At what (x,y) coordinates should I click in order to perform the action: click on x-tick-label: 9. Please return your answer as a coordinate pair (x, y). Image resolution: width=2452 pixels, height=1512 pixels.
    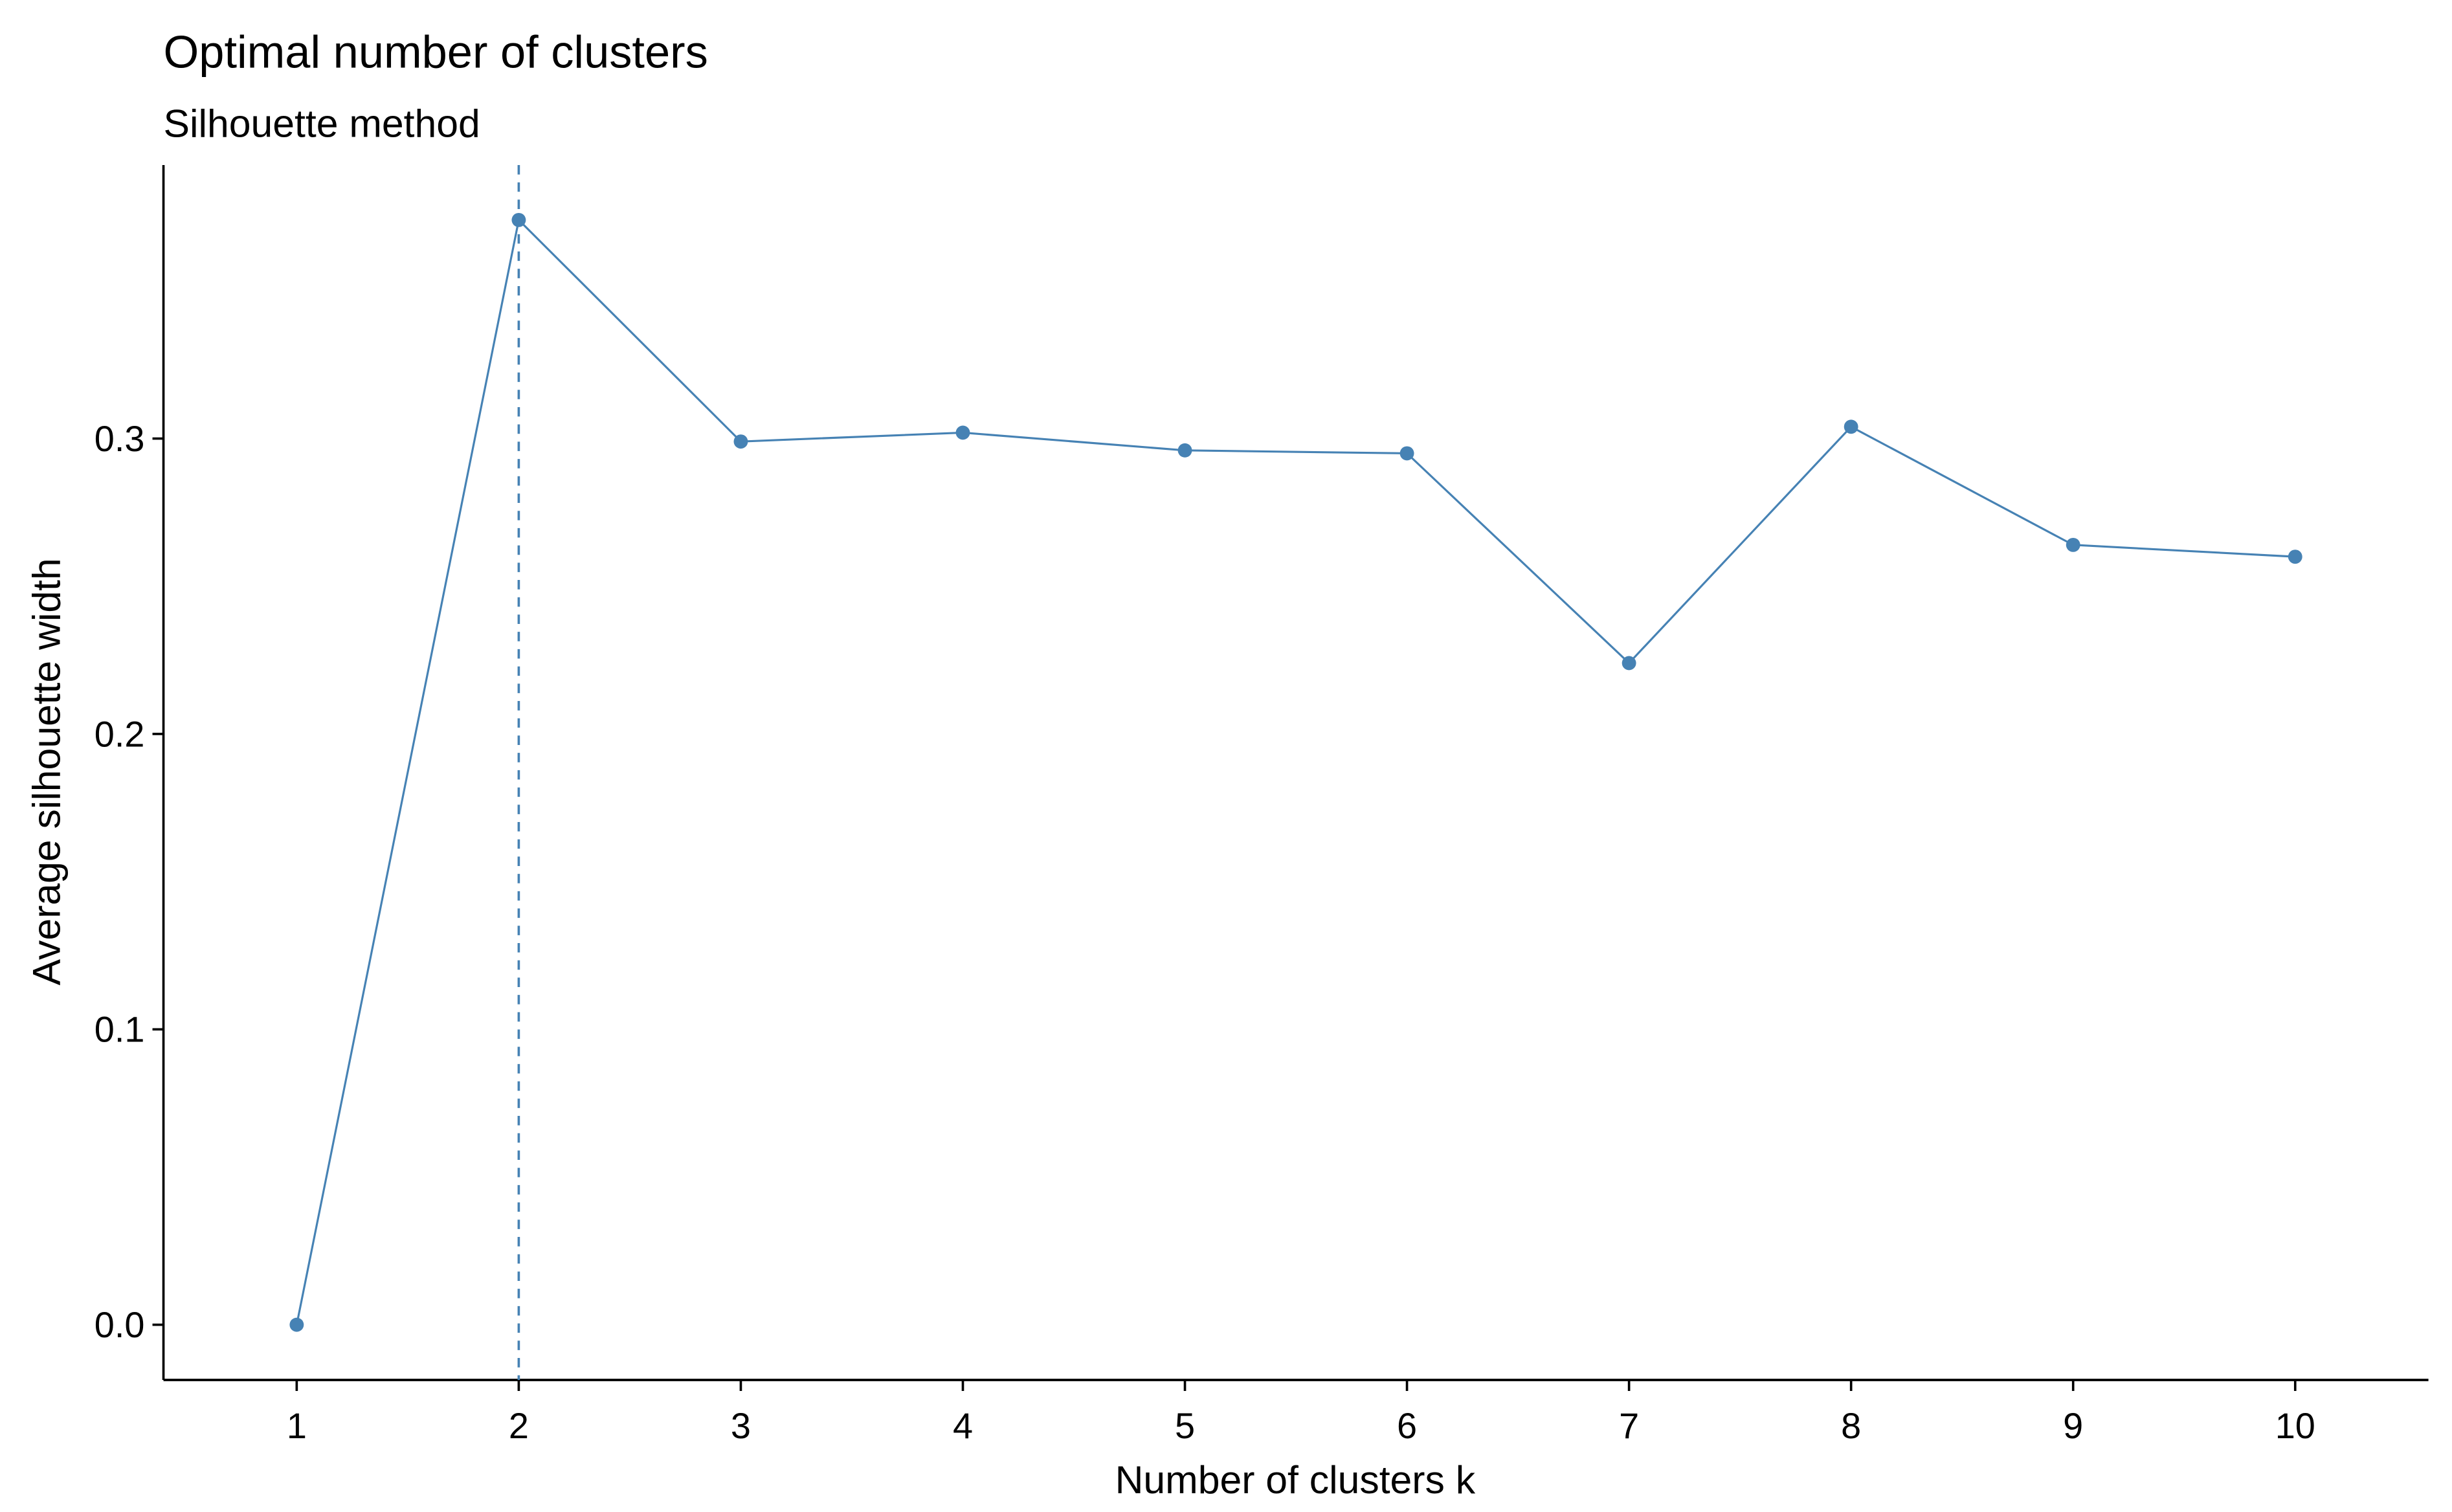
    Looking at the image, I should click on (2073, 1425).